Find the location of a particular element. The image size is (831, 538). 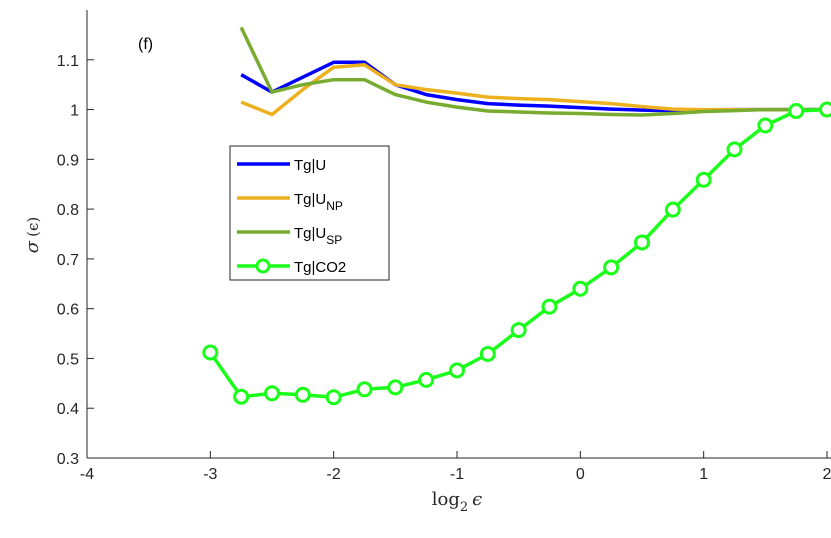

y-axis-label-sym: σ is located at coordinates (32, 246).